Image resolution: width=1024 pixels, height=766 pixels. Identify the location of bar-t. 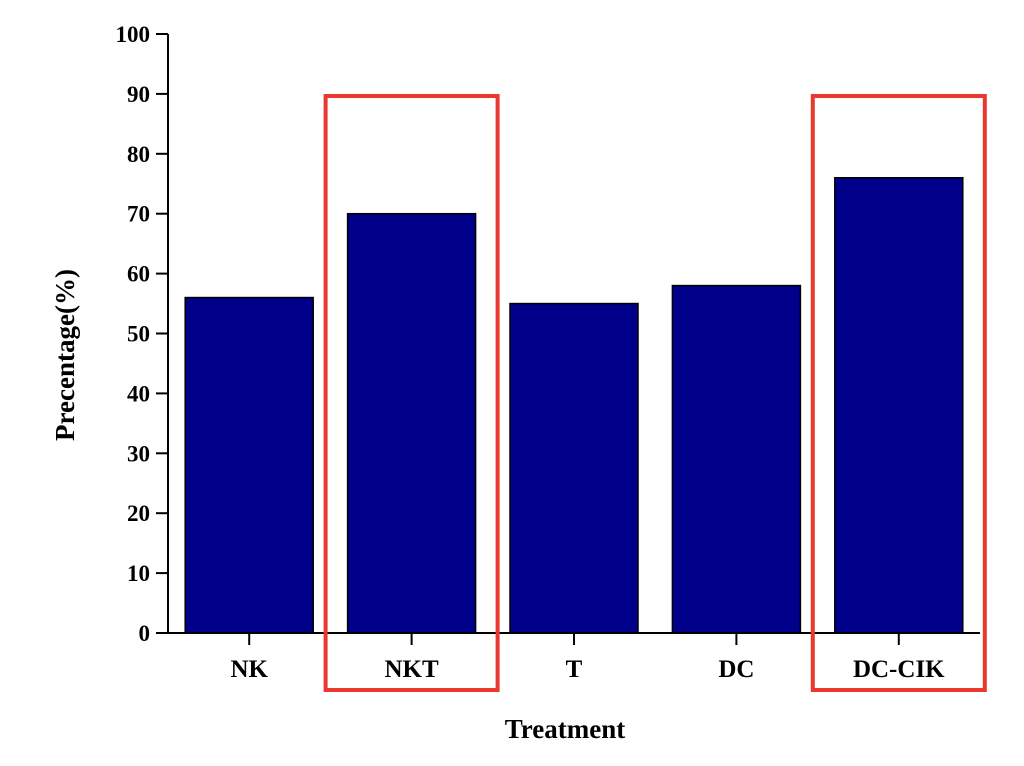
(574, 468).